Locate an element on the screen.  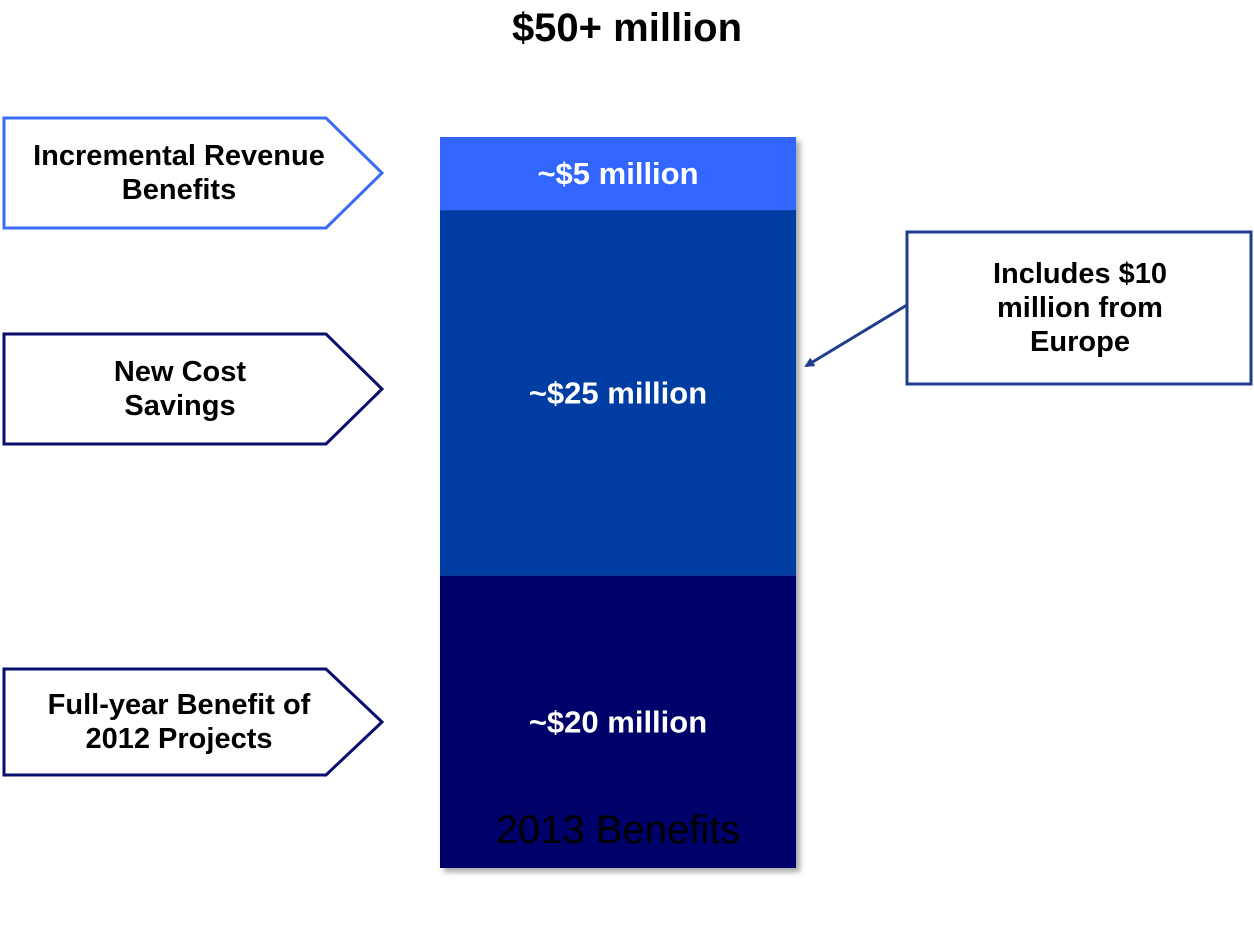
callout-incremental-shape is located at coordinates (193, 173).